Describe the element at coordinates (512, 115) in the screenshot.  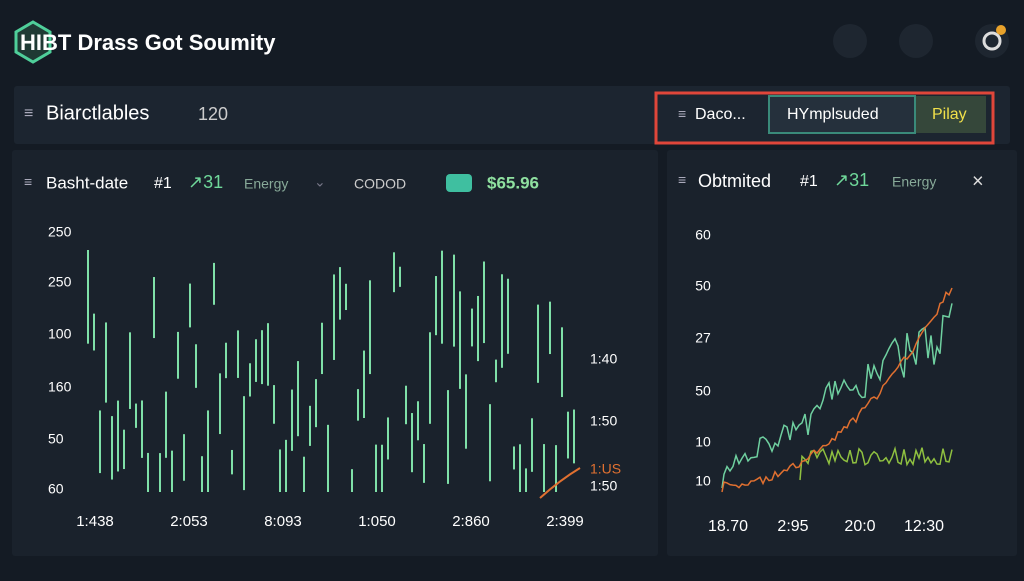
I see `toolbar` at that location.